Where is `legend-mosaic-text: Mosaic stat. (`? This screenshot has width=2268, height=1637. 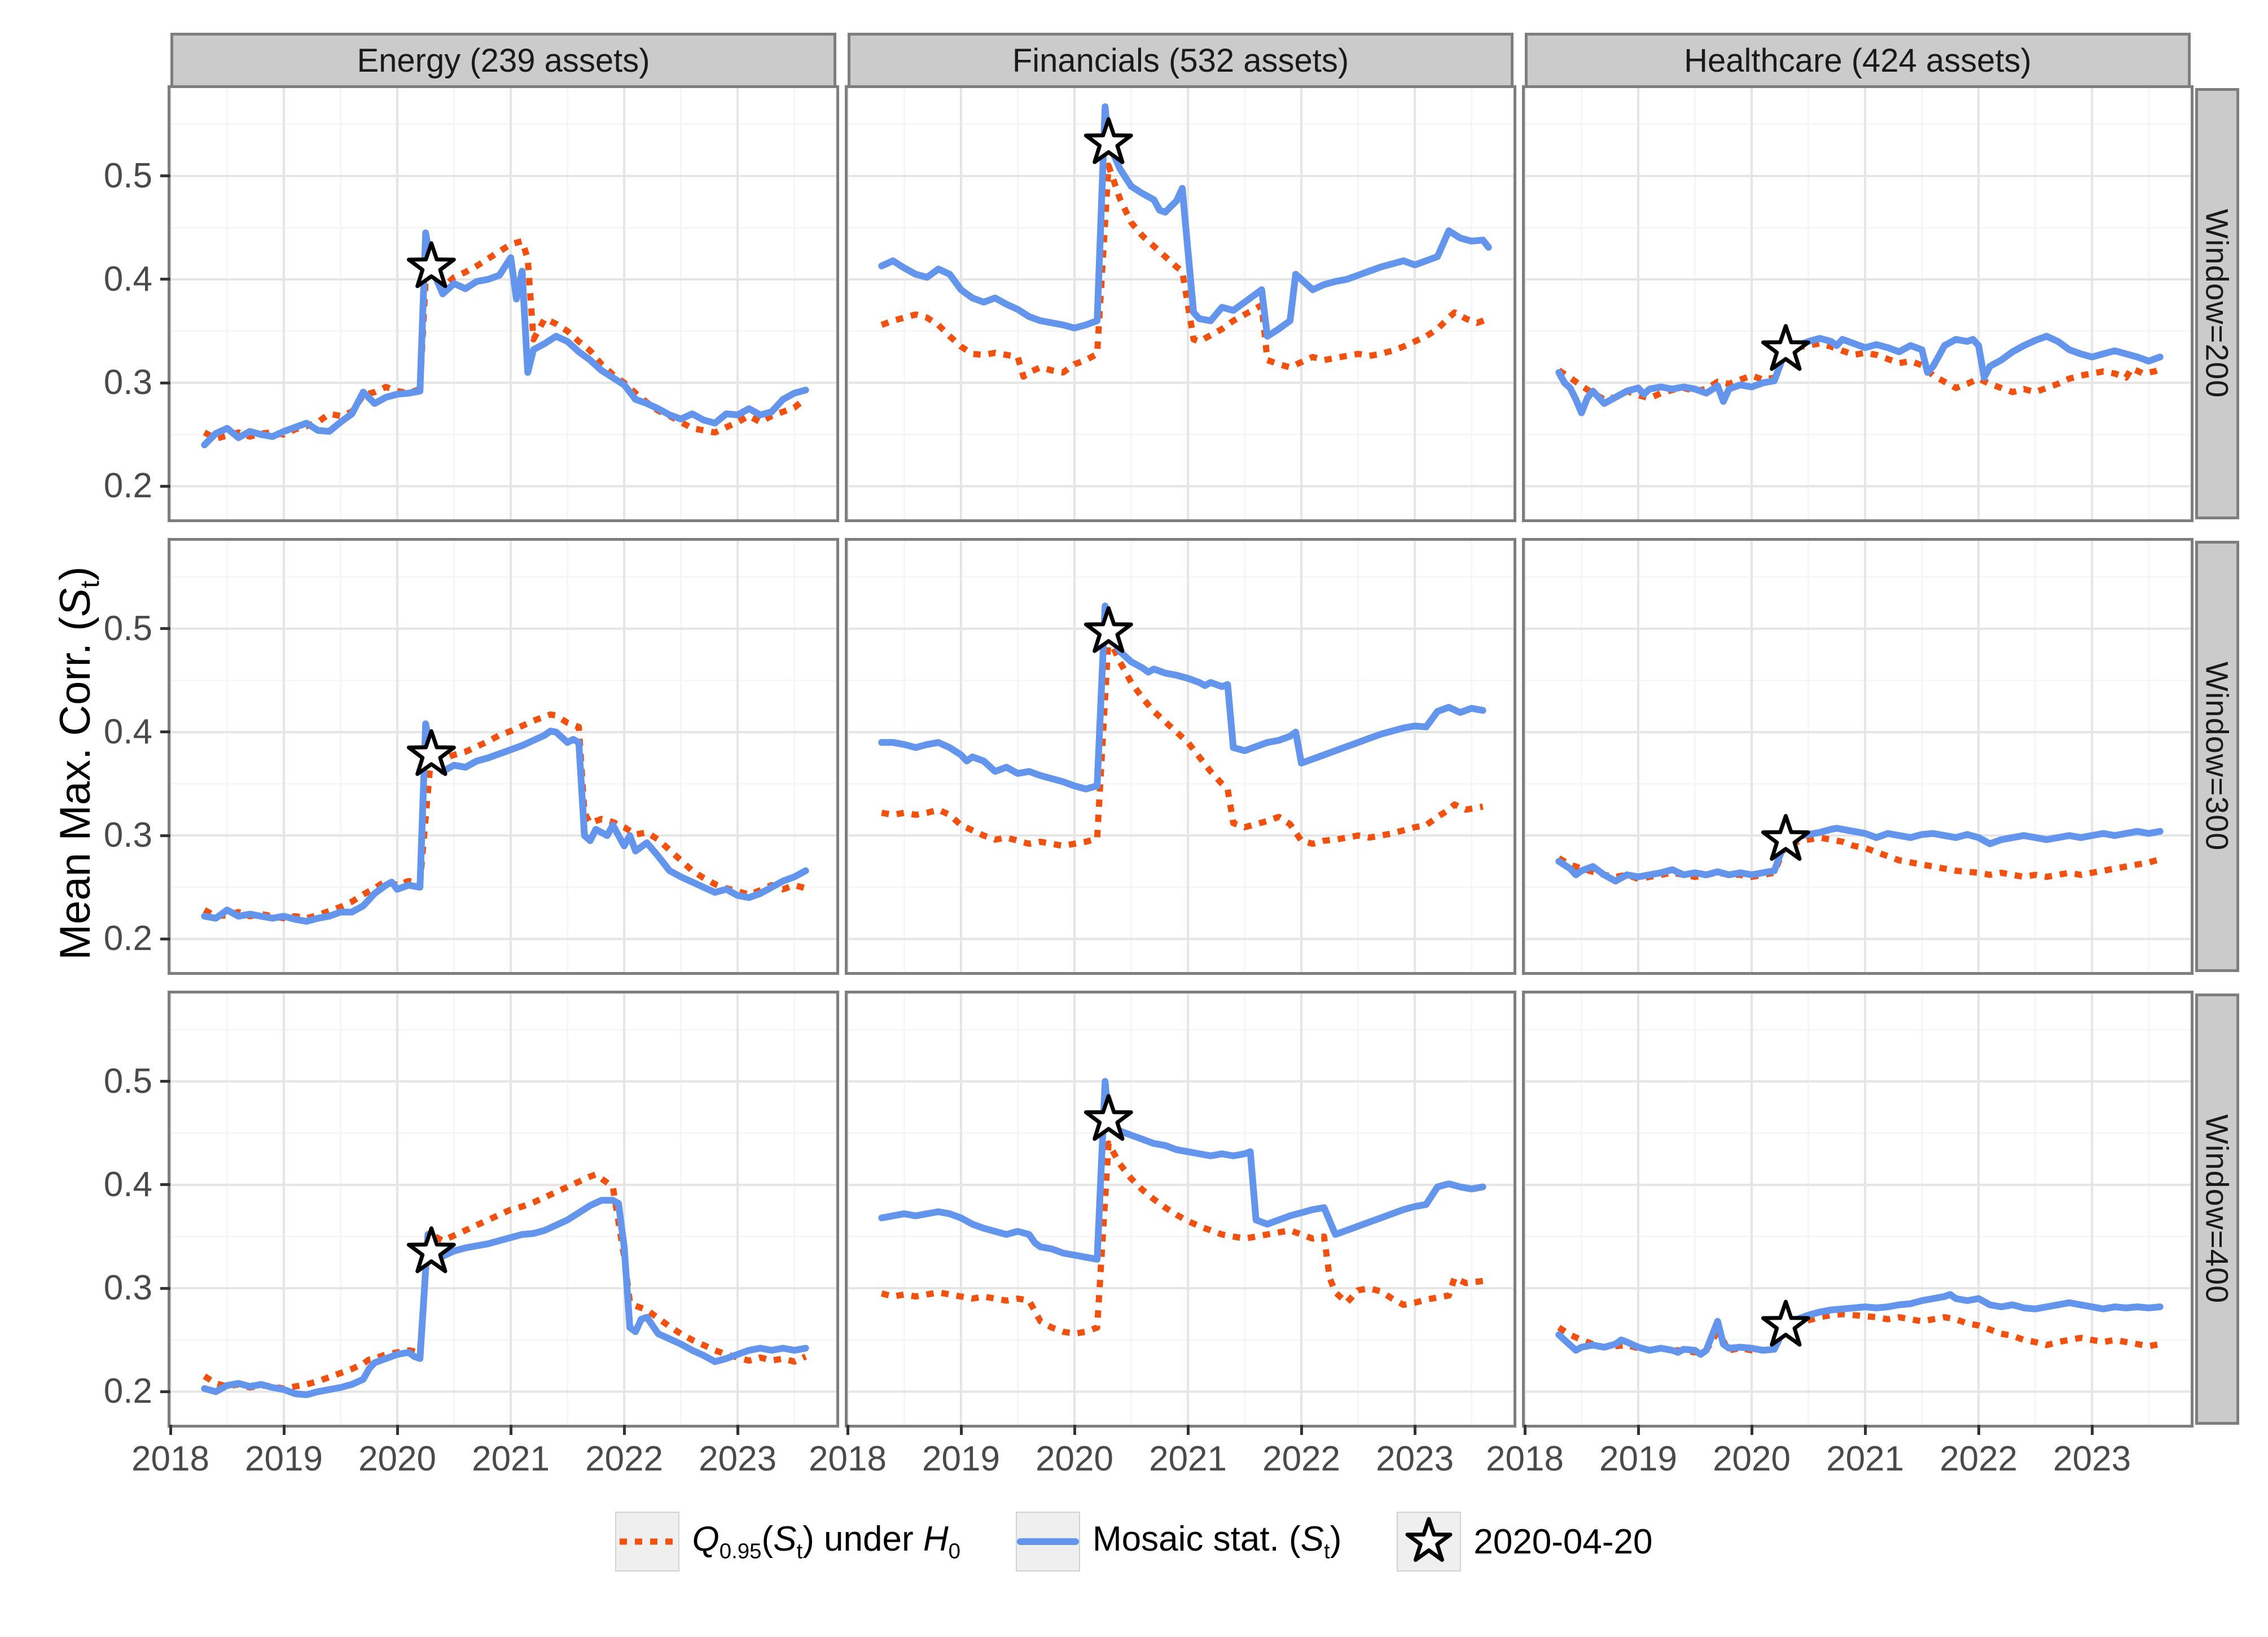
legend-mosaic-text: Mosaic stat. ( is located at coordinates (1197, 1539).